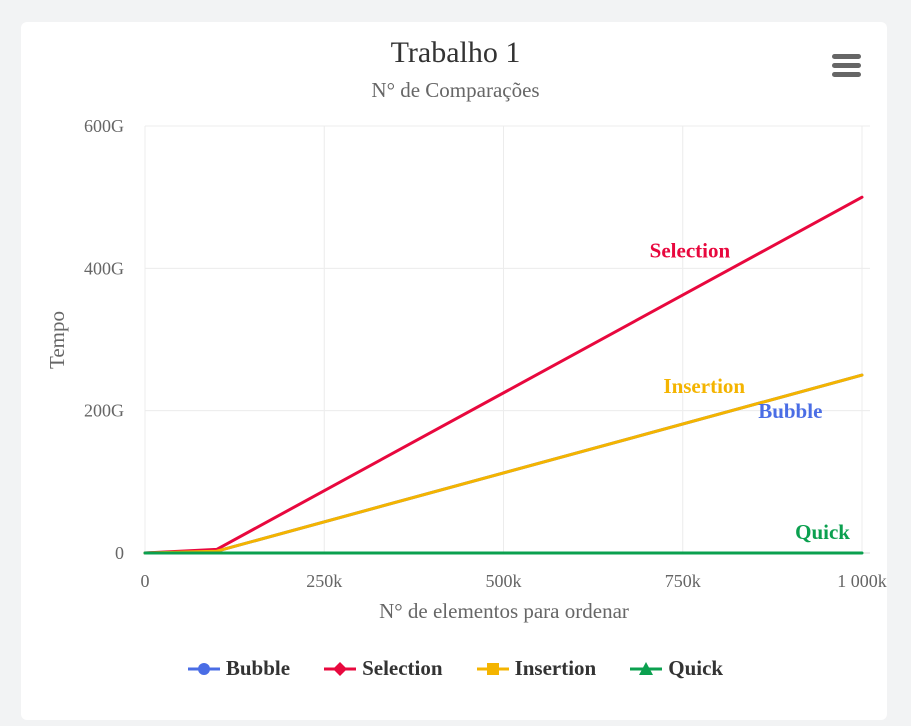 The image size is (911, 726). Describe the element at coordinates (104, 268) in the screenshot. I see `y-tick-label: 400G` at that location.